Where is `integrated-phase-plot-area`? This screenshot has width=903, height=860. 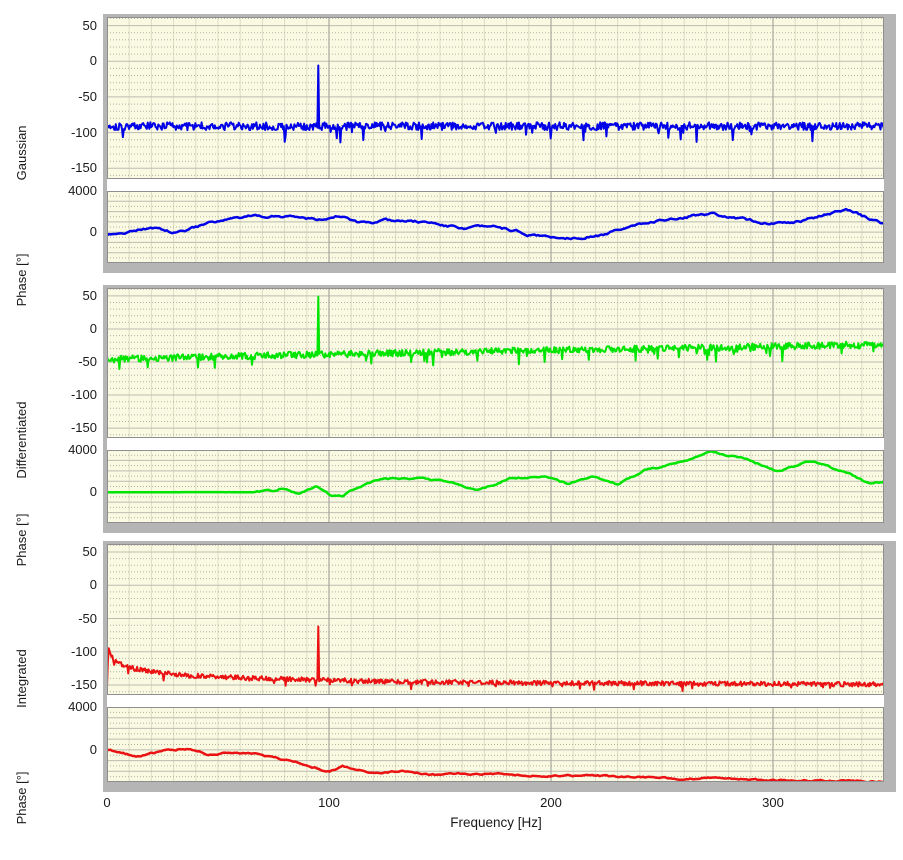 integrated-phase-plot-area is located at coordinates (495, 744).